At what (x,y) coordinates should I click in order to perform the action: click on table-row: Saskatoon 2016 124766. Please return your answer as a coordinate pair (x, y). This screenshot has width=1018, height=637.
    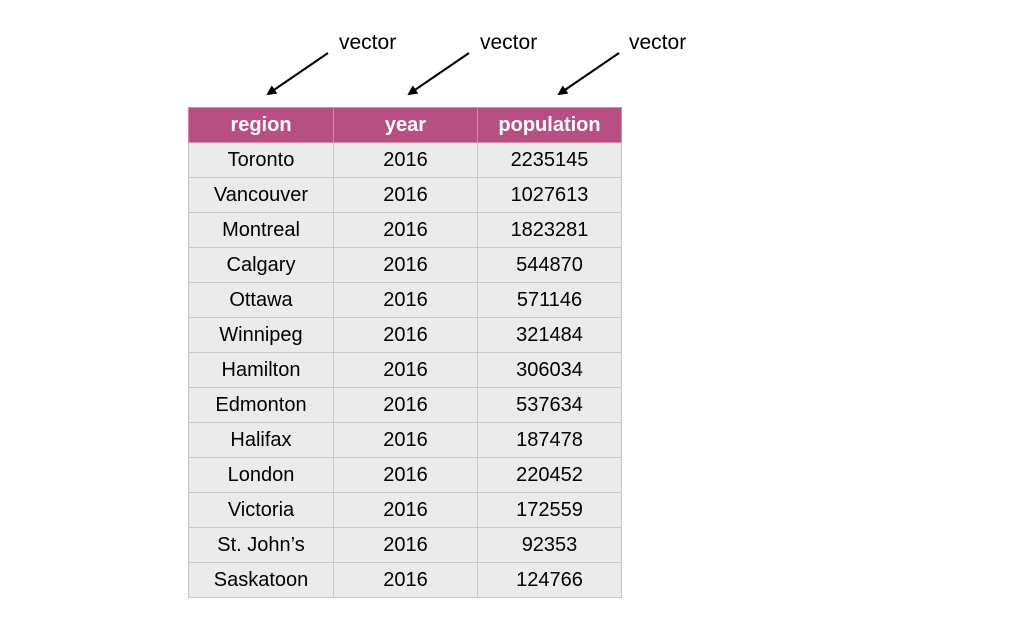
    Looking at the image, I should click on (405, 580).